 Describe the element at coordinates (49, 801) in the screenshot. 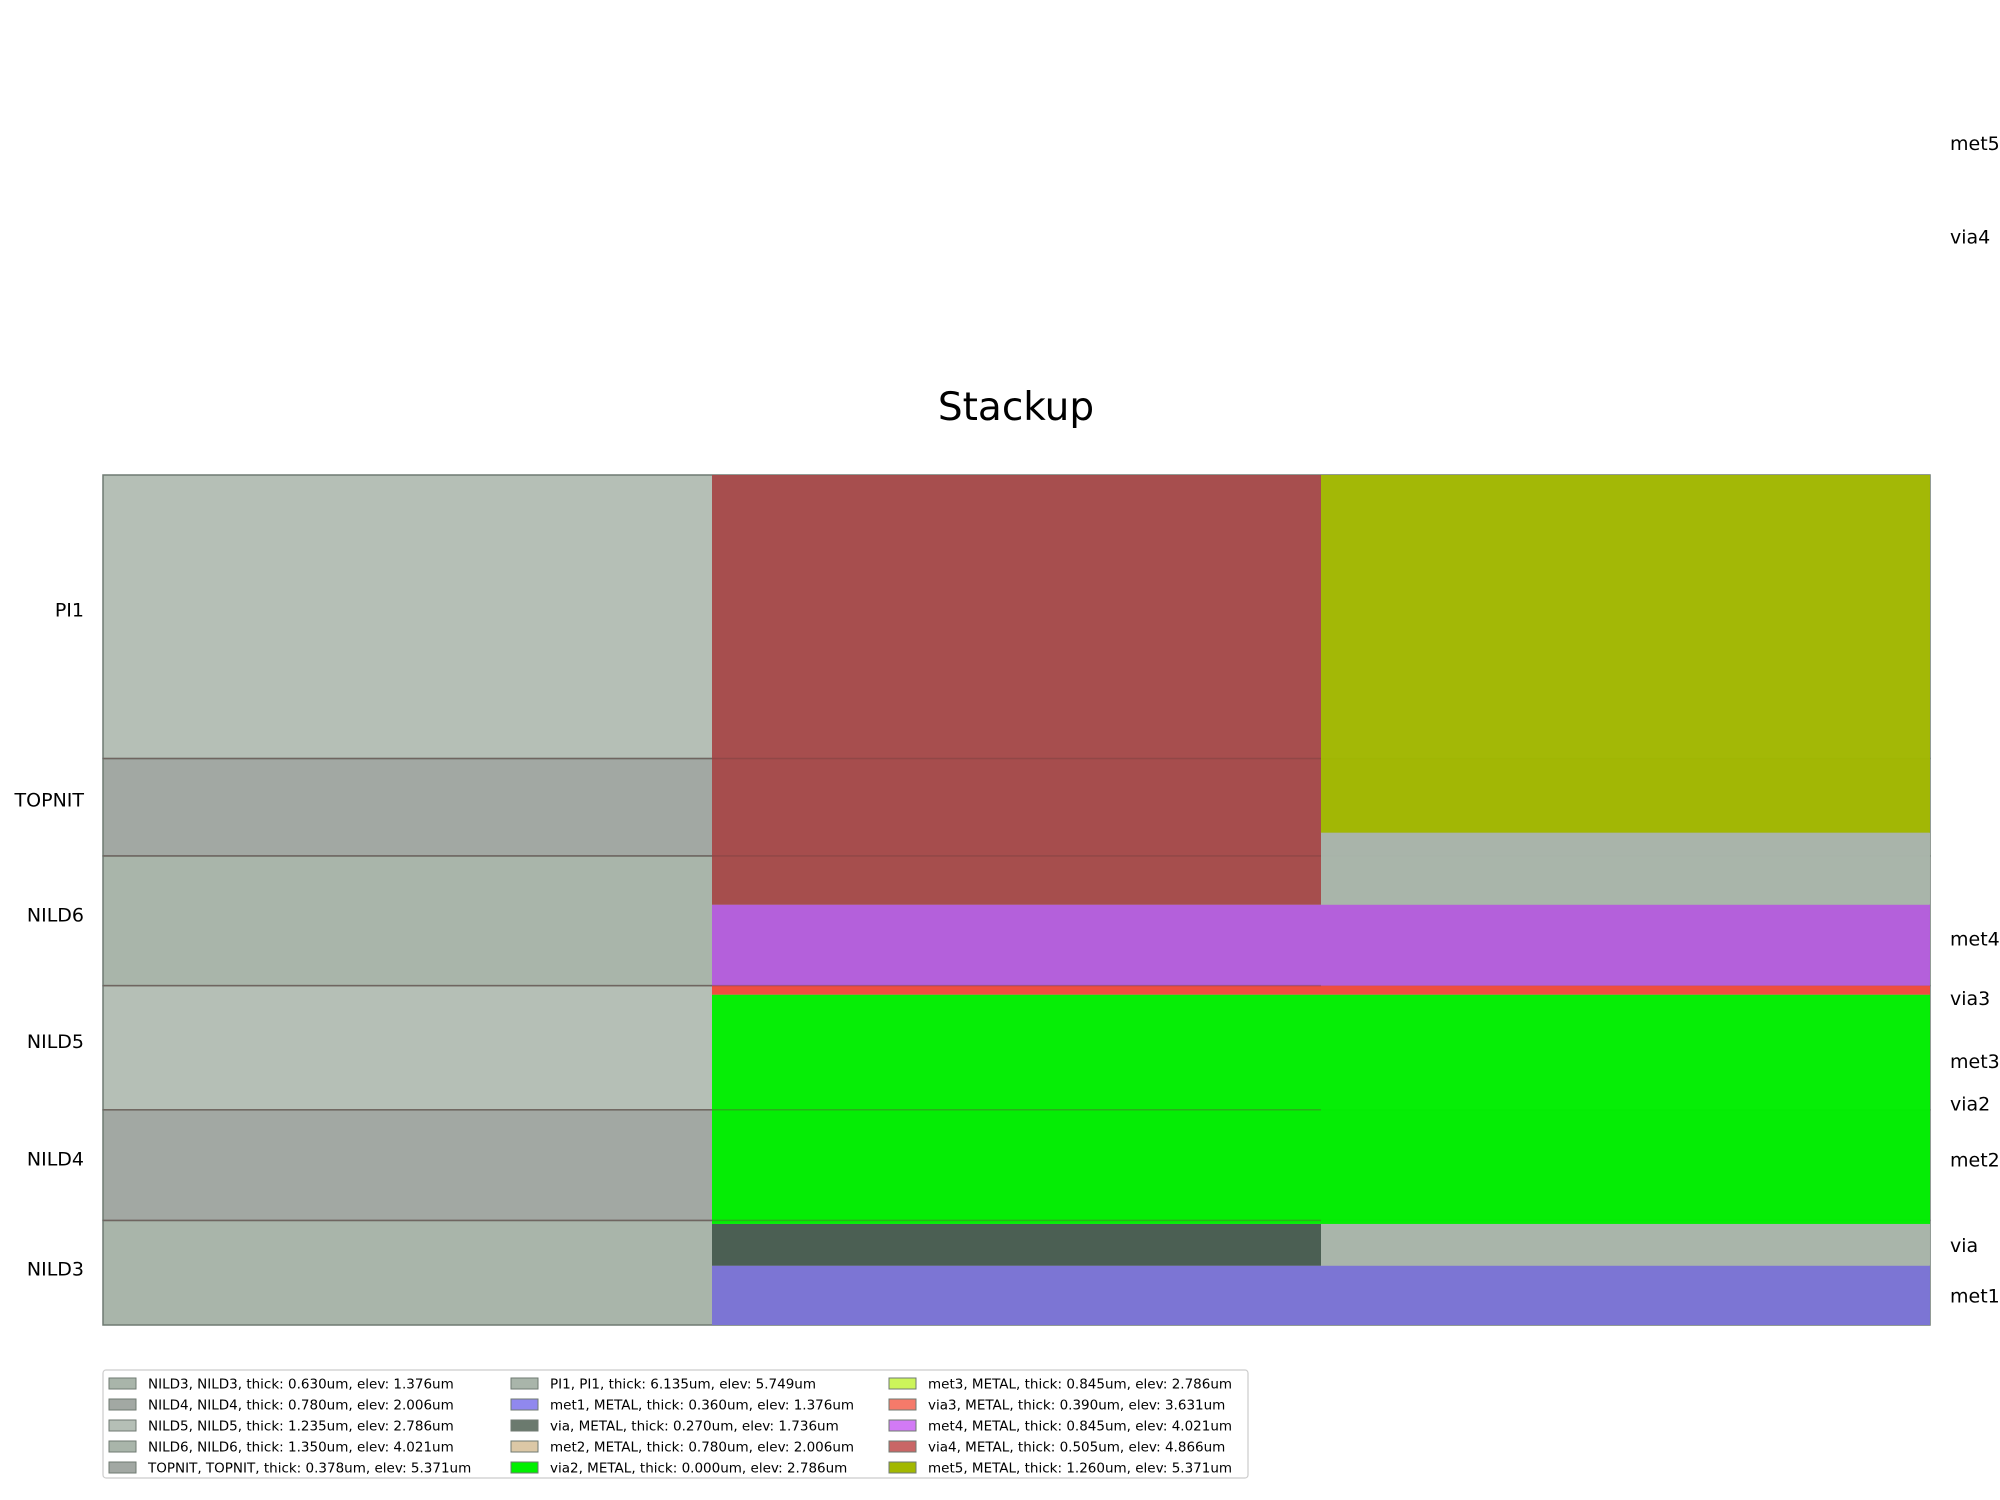

I see `layer-label-topnit: TOPNIT` at that location.